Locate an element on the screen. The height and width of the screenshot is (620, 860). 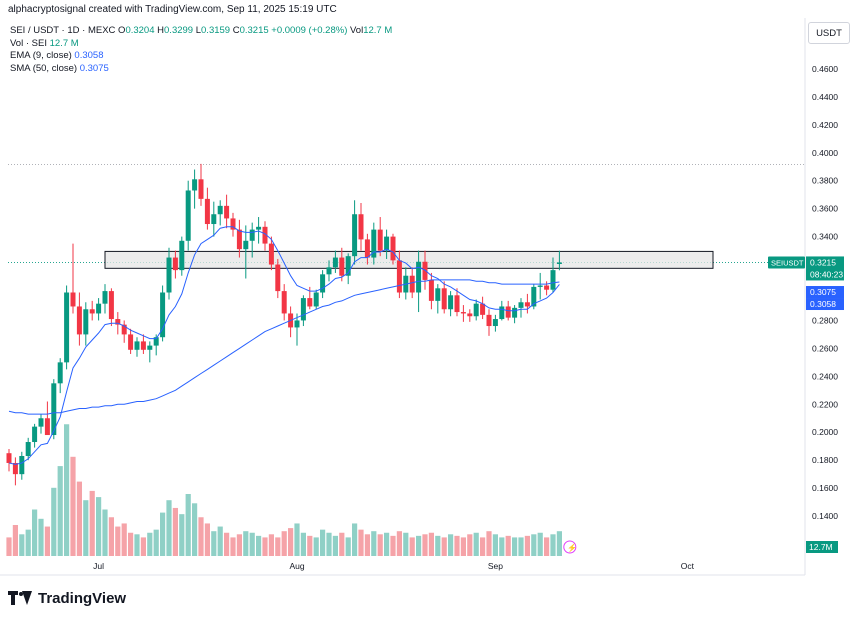
ohlc-close: 0.3215 is located at coordinates (254, 30).